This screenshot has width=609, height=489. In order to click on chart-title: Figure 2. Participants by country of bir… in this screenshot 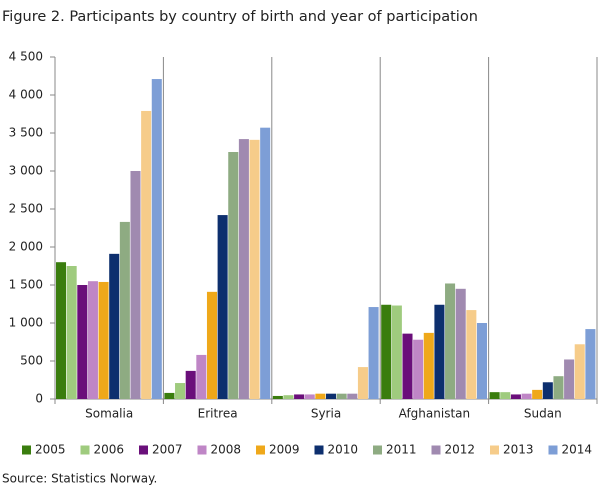, I will do `click(240, 17)`.